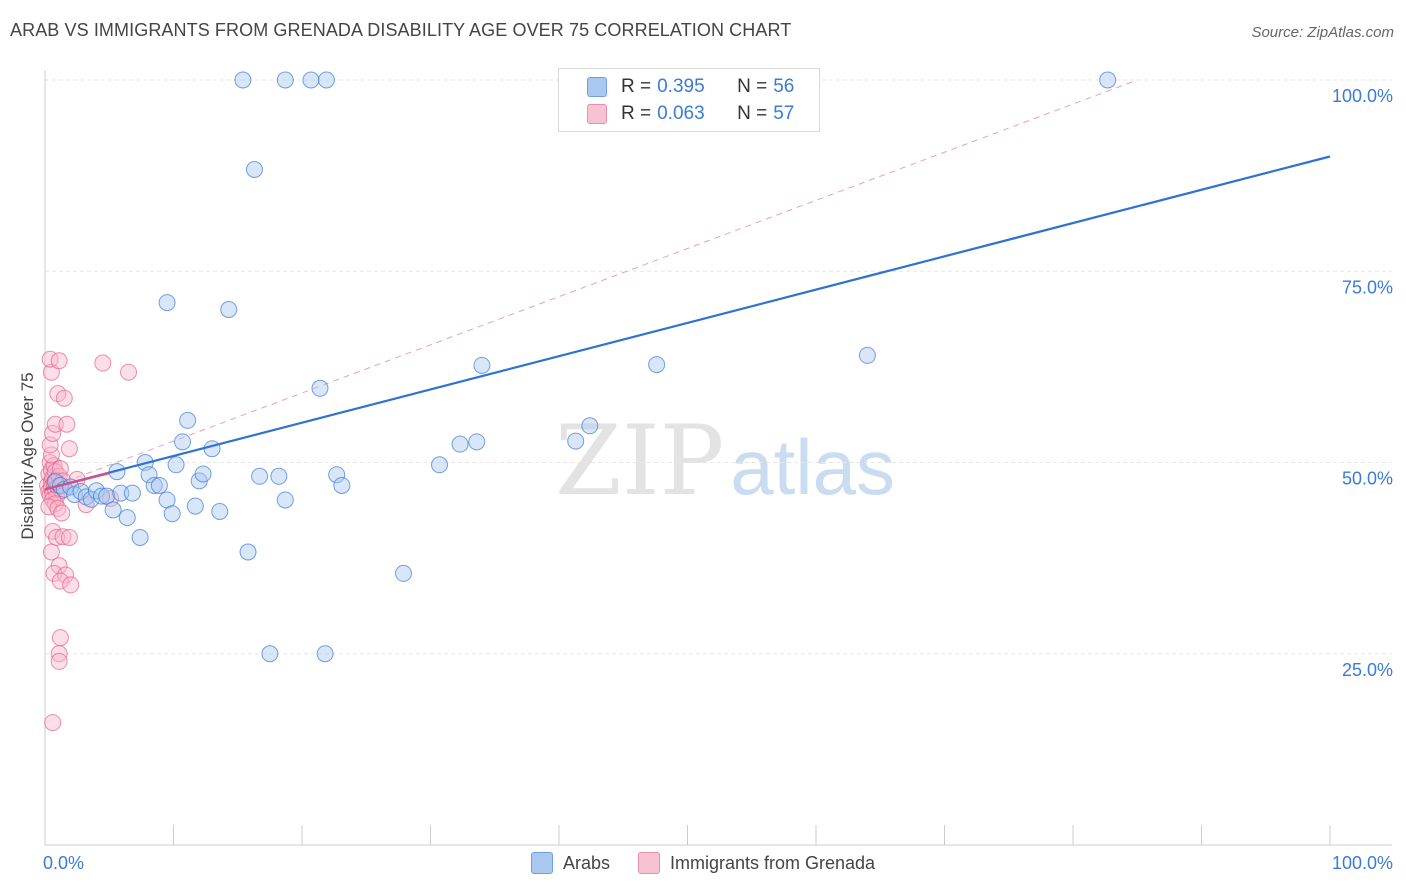  I want to click on watermark-atlas: atlas, so click(812, 467).